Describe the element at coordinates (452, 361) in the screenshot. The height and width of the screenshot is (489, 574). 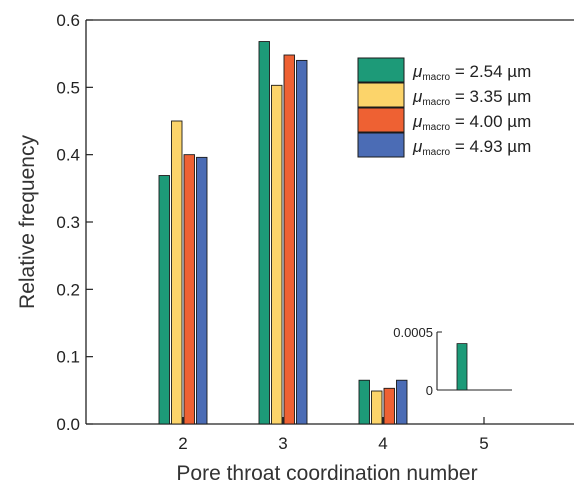
I see `inset-plot: 0 0.0005` at that location.